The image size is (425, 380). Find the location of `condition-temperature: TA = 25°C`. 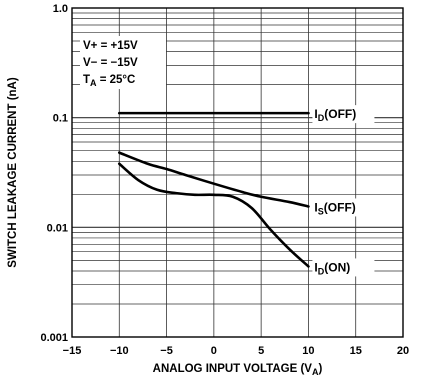

condition-temperature: TA = 25°C is located at coordinates (109, 81).